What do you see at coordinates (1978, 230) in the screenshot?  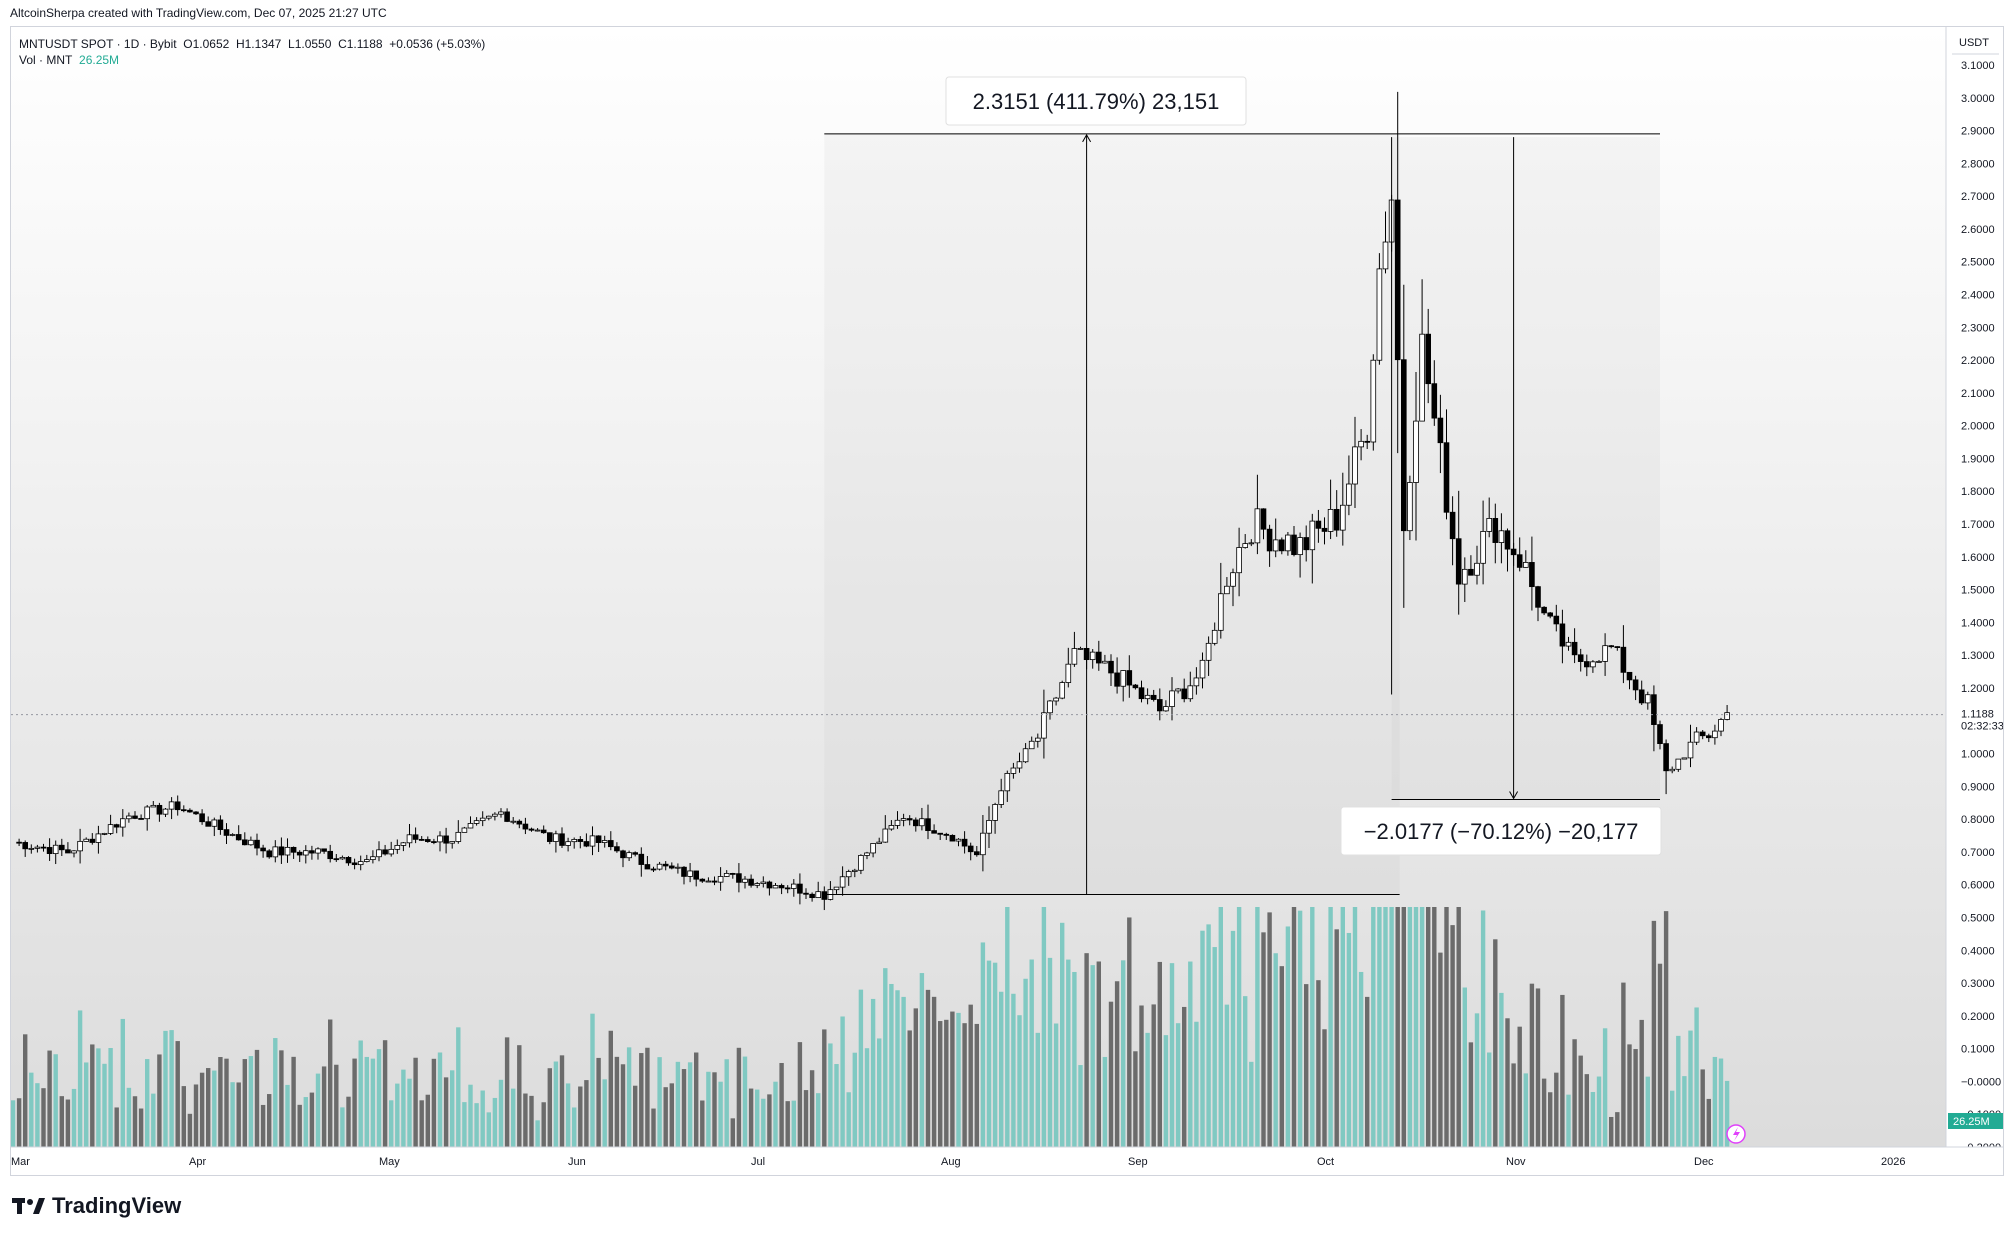 I see `price-tick-label: 2.6000` at bounding box center [1978, 230].